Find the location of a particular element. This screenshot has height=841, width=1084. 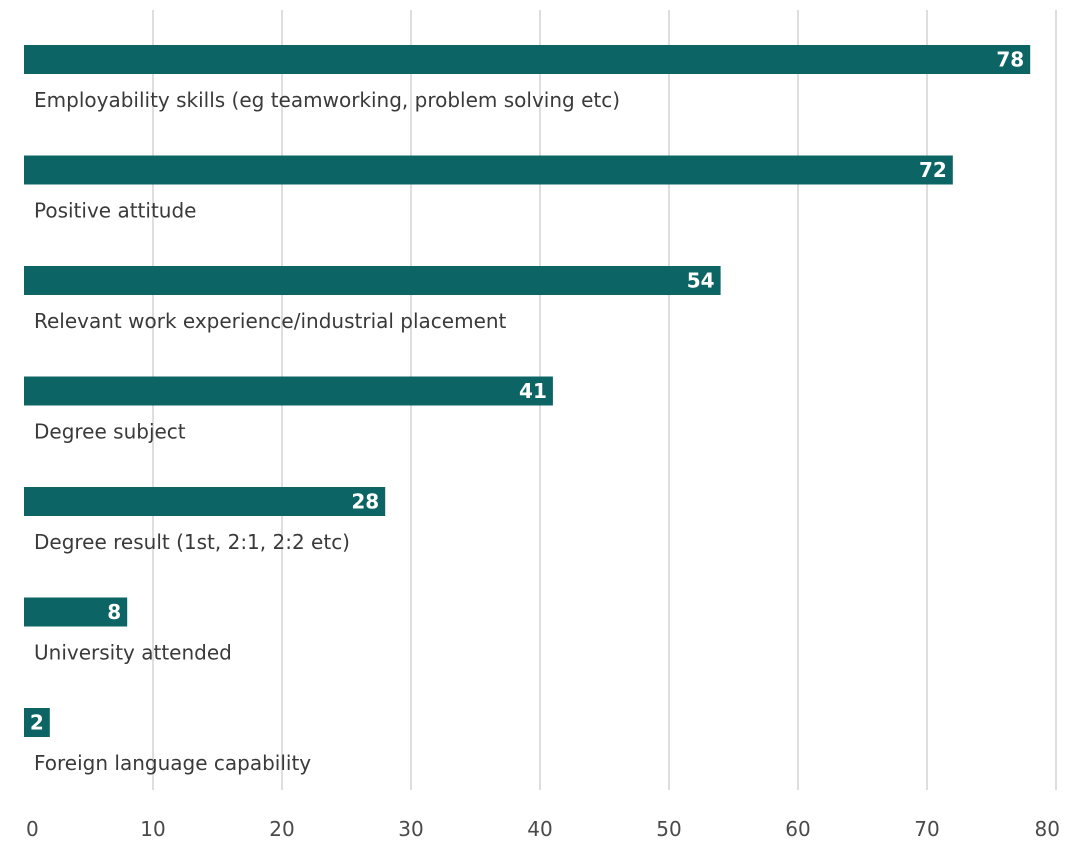

category-label-1: Positive attitude is located at coordinates (115, 211).